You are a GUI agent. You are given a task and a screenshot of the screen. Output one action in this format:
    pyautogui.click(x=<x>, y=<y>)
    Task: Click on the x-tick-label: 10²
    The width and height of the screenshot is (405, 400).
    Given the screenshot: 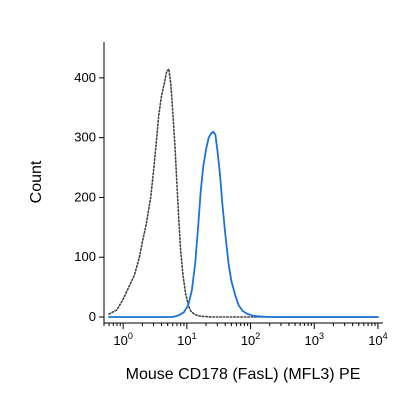 What is the action you would take?
    pyautogui.click(x=250, y=339)
    